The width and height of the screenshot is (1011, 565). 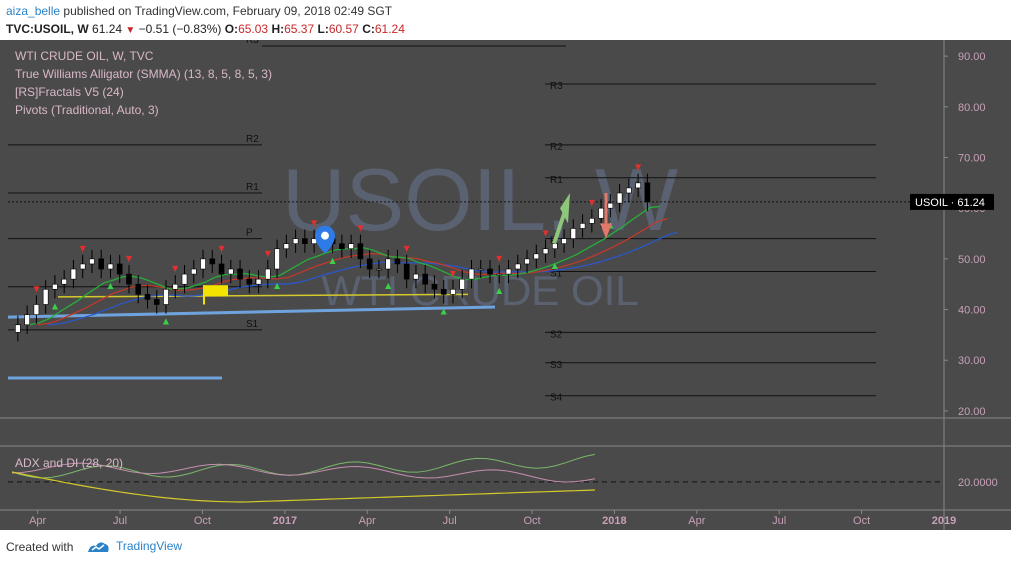 What do you see at coordinates (84, 56) in the screenshot?
I see `legend-title: WTI CRUDE OIL, W, TVC` at bounding box center [84, 56].